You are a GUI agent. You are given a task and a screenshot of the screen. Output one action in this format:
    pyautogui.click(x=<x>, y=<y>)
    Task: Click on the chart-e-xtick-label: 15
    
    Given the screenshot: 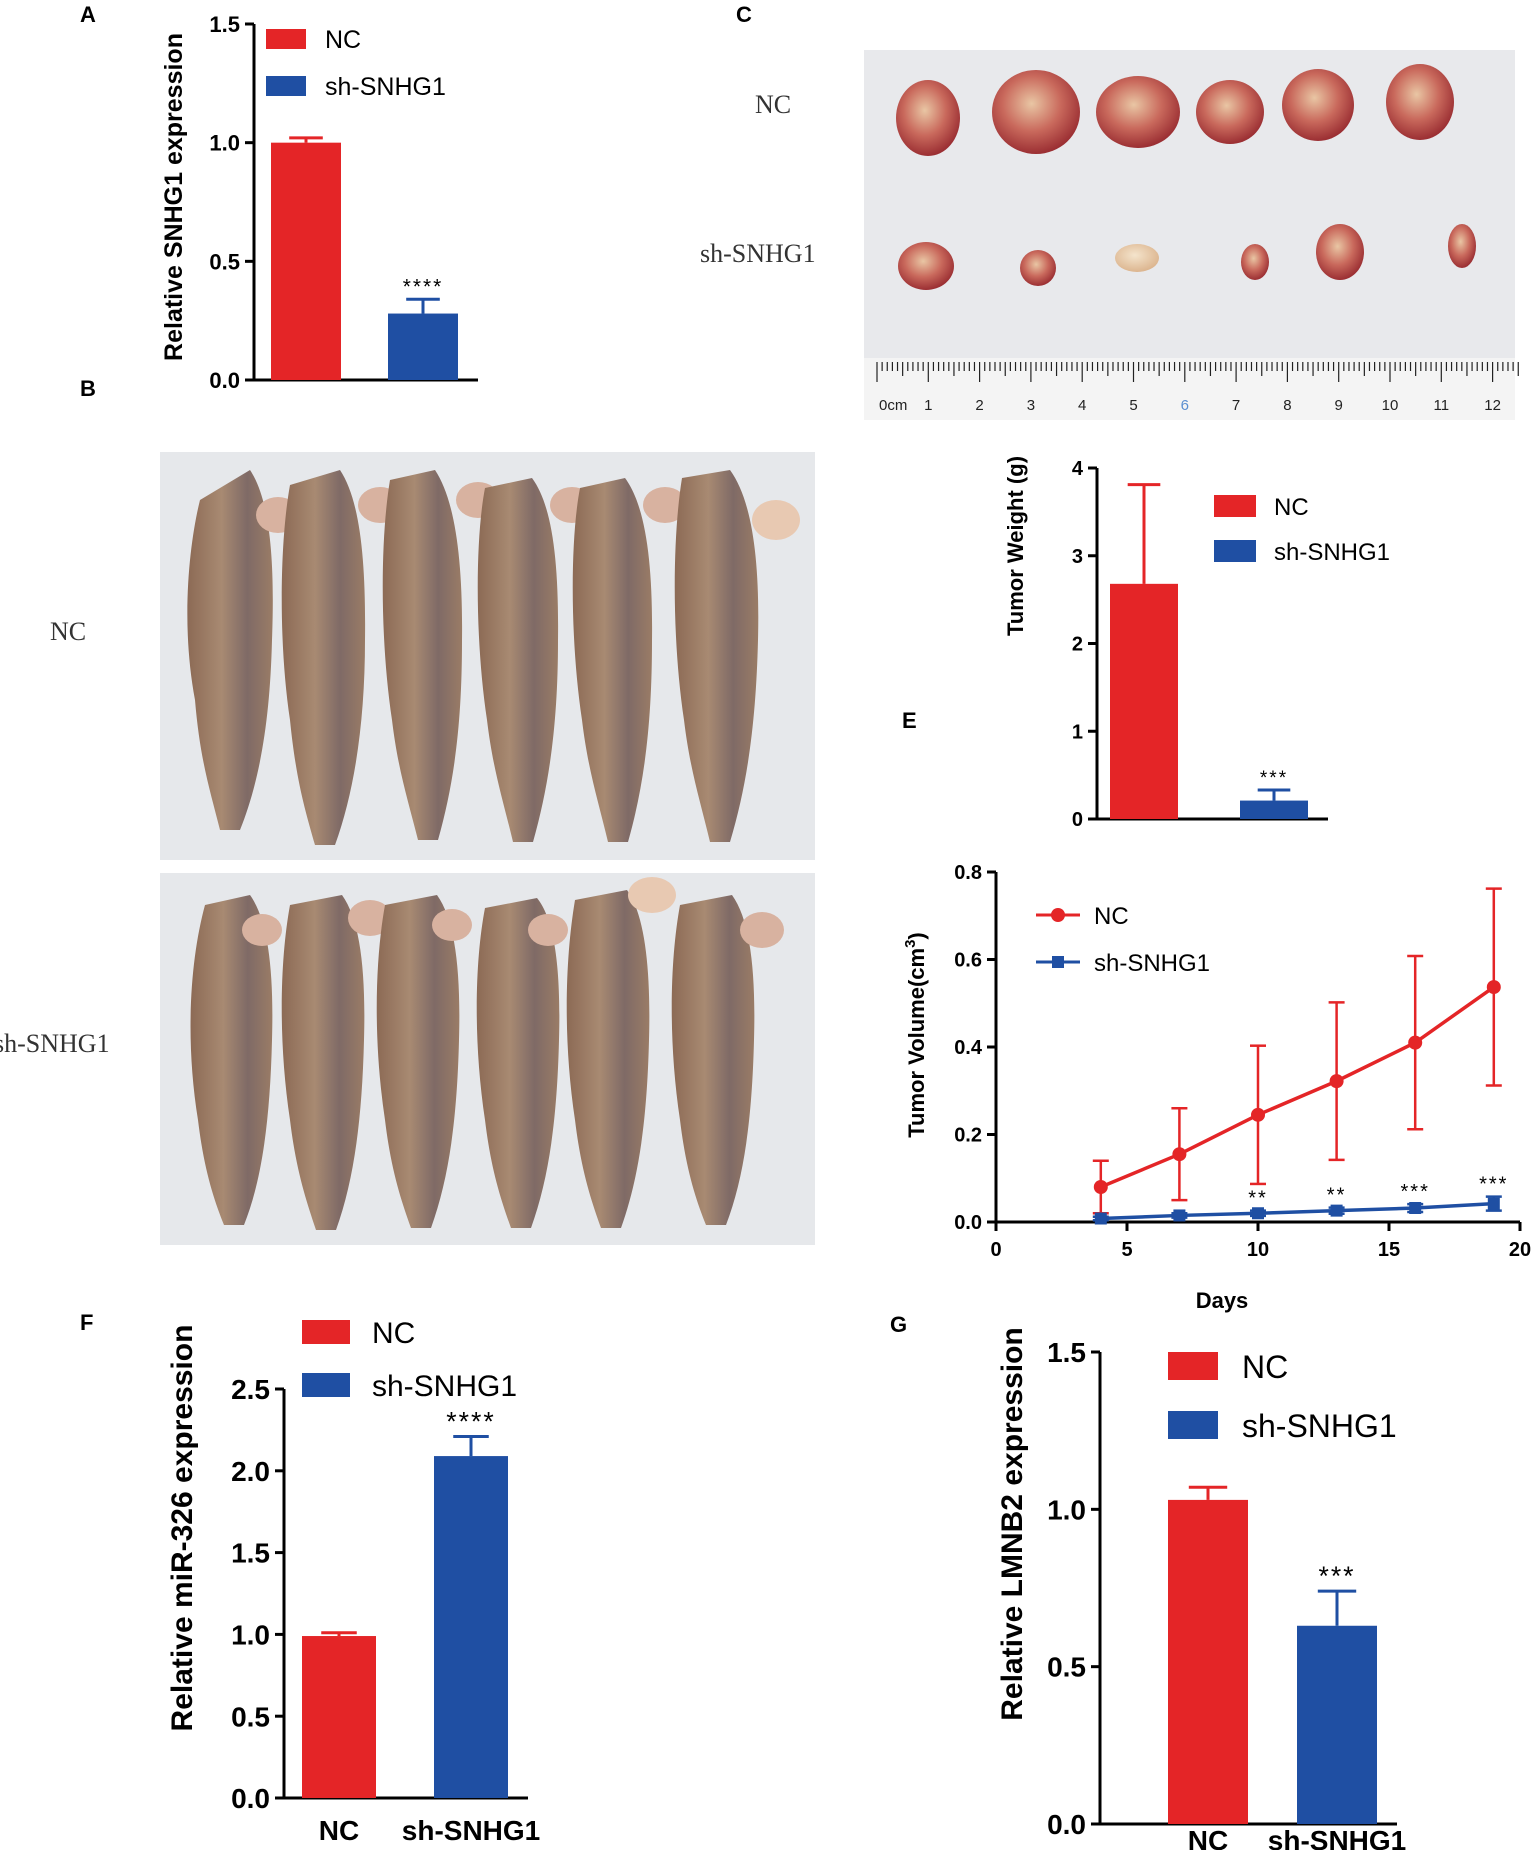 What is the action you would take?
    pyautogui.click(x=1389, y=1250)
    